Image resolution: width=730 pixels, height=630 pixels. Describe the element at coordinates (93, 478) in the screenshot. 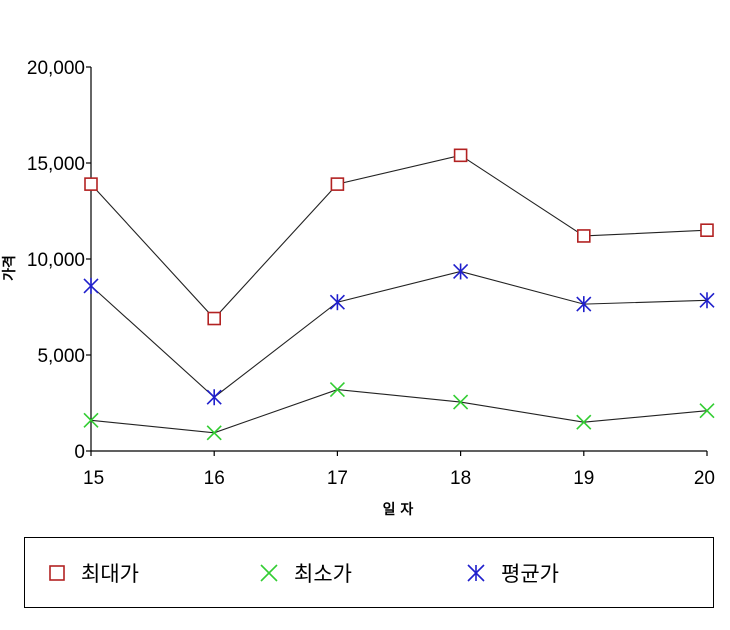

I see `x-tick-label: 15` at that location.